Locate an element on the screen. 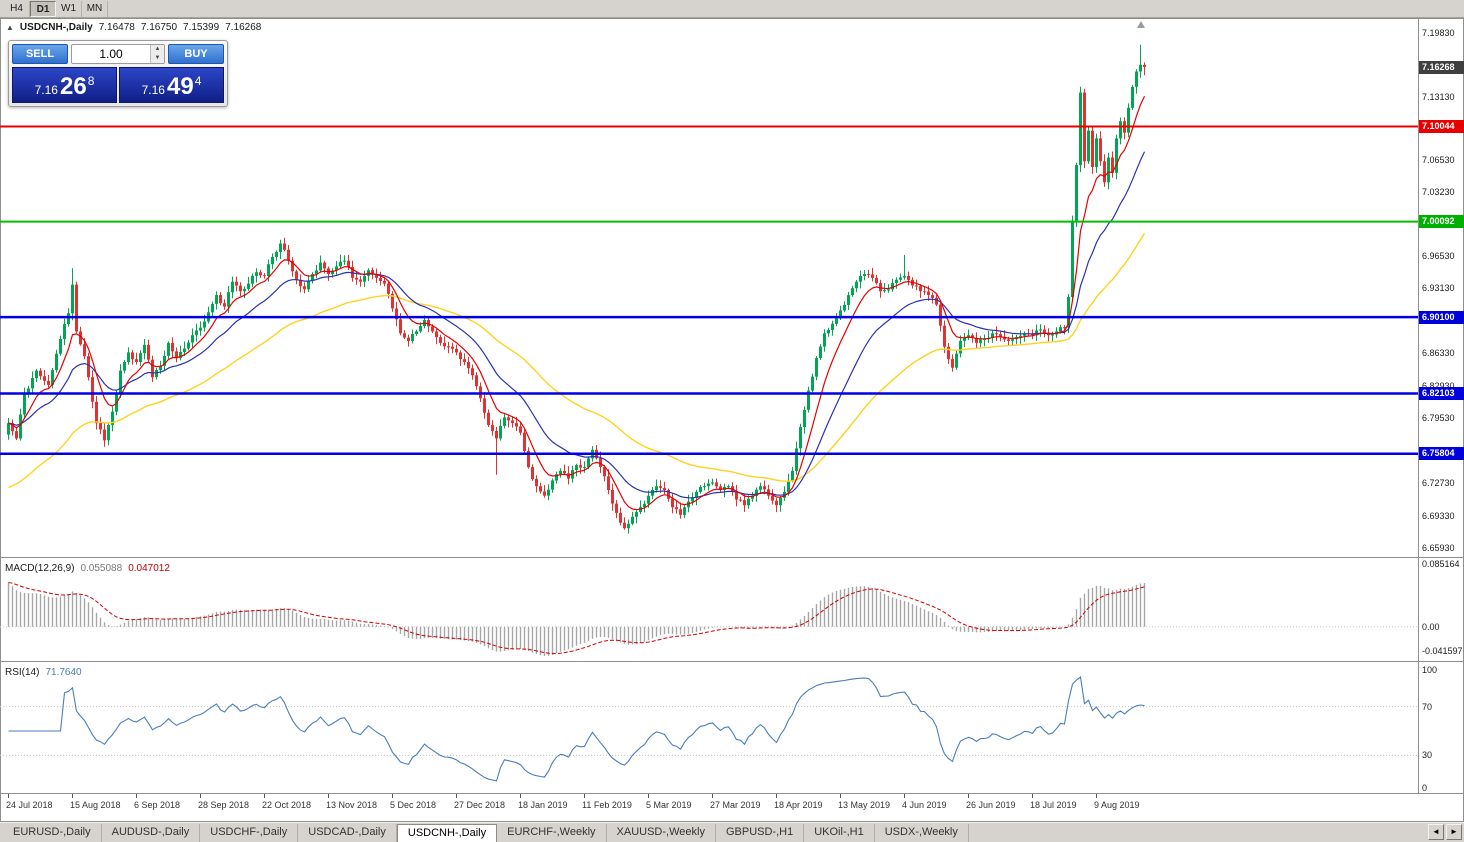 This screenshot has height=842, width=1464. tab-scroll-arrows: ◄ ► is located at coordinates (1445, 832).